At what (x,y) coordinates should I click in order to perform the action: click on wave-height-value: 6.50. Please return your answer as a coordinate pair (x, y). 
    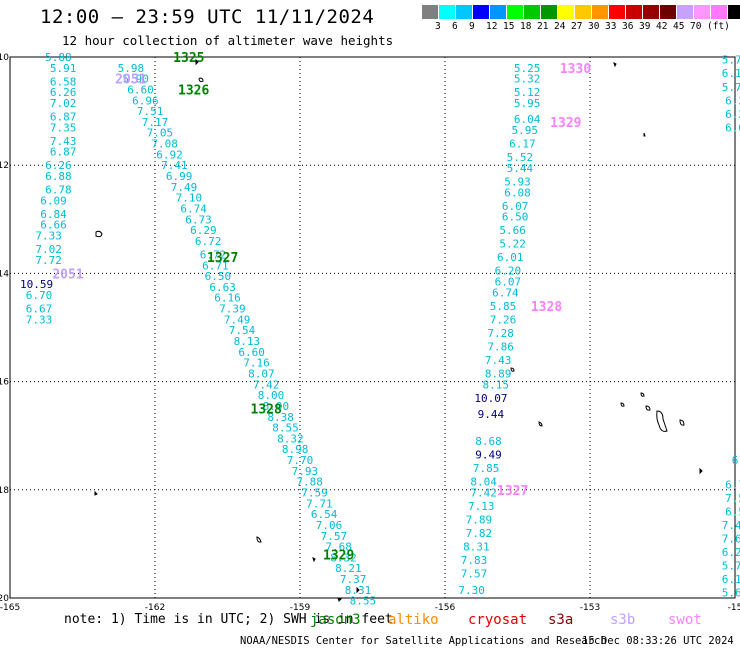
    Looking at the image, I should click on (515, 217).